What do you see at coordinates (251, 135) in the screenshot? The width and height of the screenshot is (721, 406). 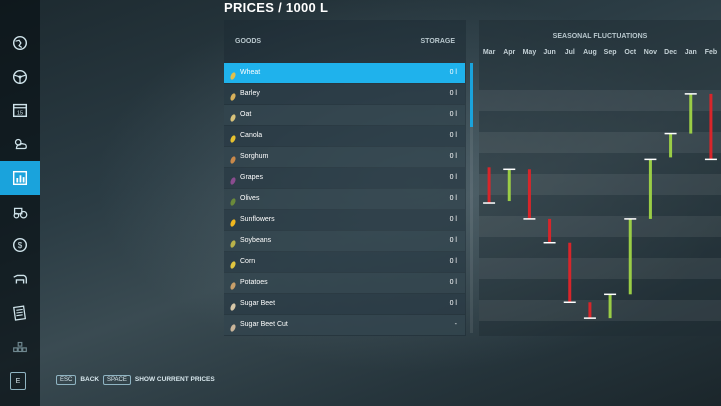 I see `goods-name: Canola` at bounding box center [251, 135].